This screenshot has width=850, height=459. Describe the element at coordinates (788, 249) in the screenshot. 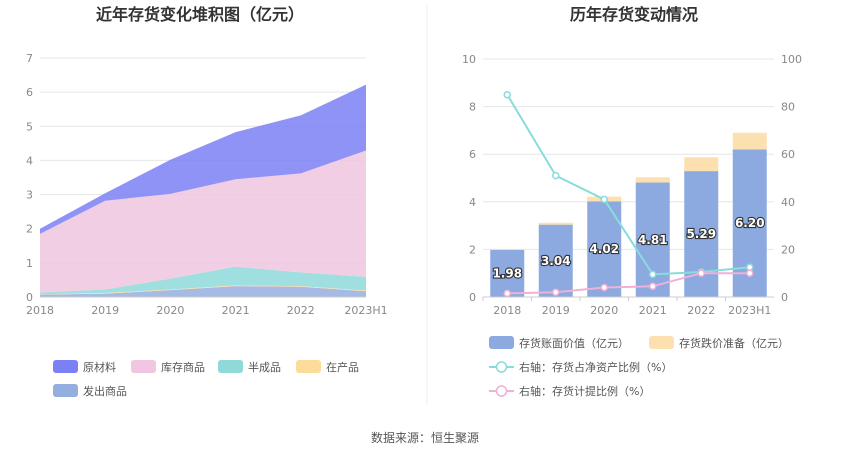

I see `right-right-y-tick: 20` at that location.